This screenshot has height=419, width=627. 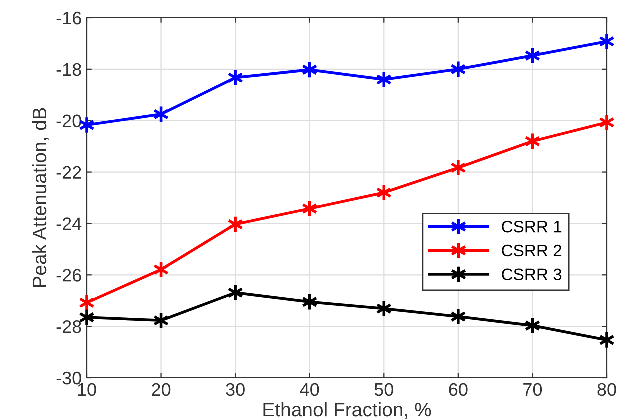 What do you see at coordinates (40, 198) in the screenshot?
I see `y-axis-title: Peak Attenuation, dB` at bounding box center [40, 198].